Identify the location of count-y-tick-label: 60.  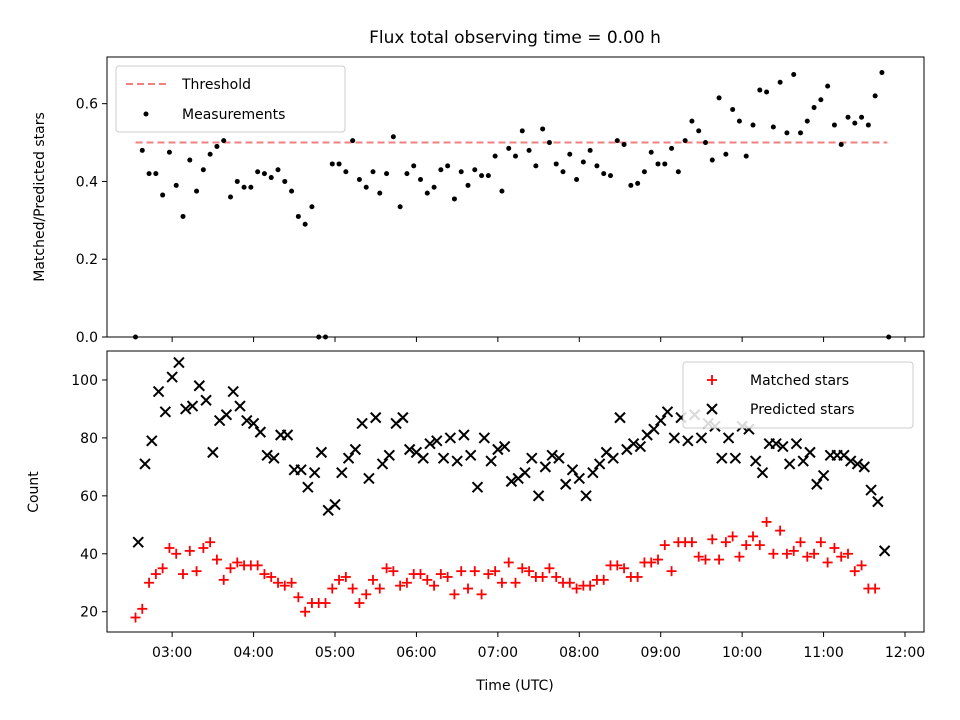
(89, 497).